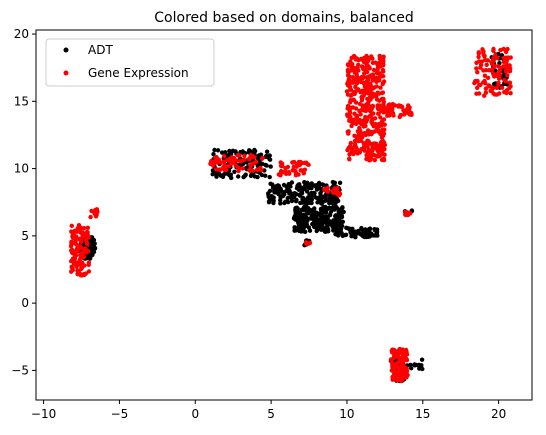 This screenshot has height=435, width=546. Describe the element at coordinates (422, 414) in the screenshot. I see `x-tick-label: 15` at that location.